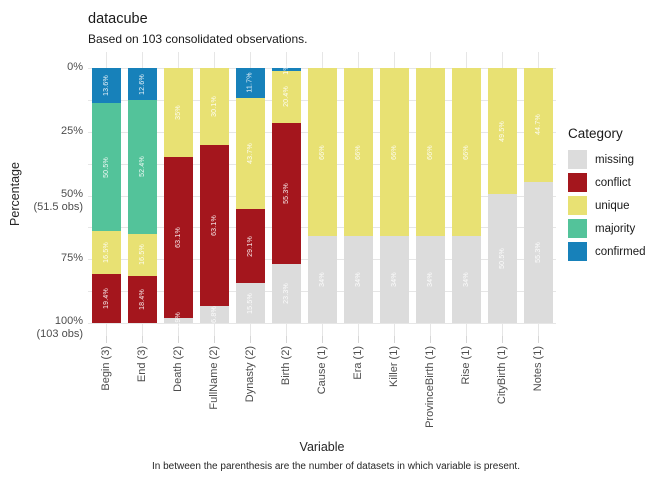  What do you see at coordinates (595, 133) in the screenshot?
I see `legend-title: Category` at bounding box center [595, 133].